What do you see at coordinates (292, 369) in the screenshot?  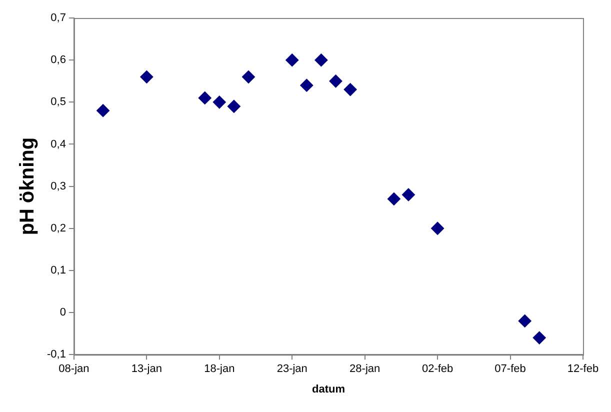 I see `x-tick-label: 23-jan` at bounding box center [292, 369].